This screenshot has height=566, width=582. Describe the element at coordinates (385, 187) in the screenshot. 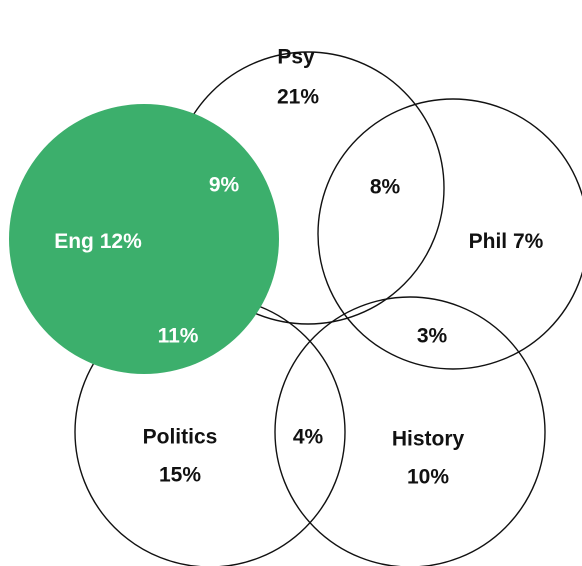

I see `overlap-psy-phil-label: 8%` at that location.